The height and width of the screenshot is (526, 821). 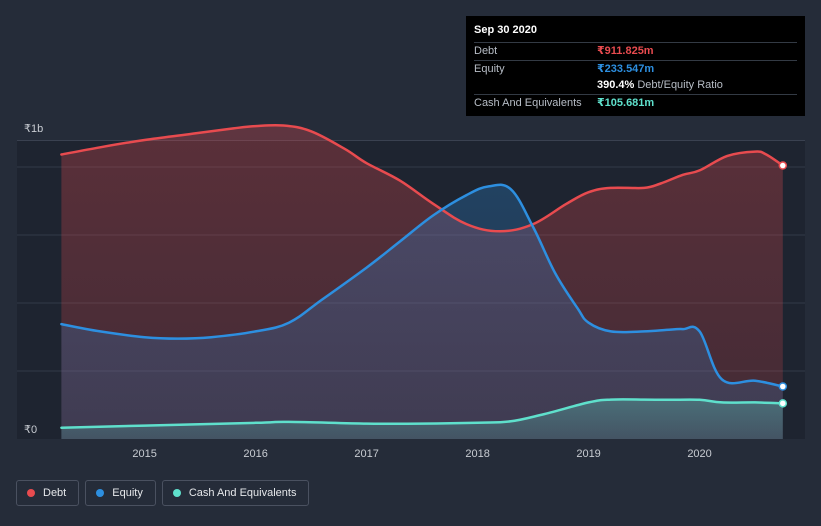 I want to click on tooltip-cash-value: ₹105.681m, so click(x=626, y=102).